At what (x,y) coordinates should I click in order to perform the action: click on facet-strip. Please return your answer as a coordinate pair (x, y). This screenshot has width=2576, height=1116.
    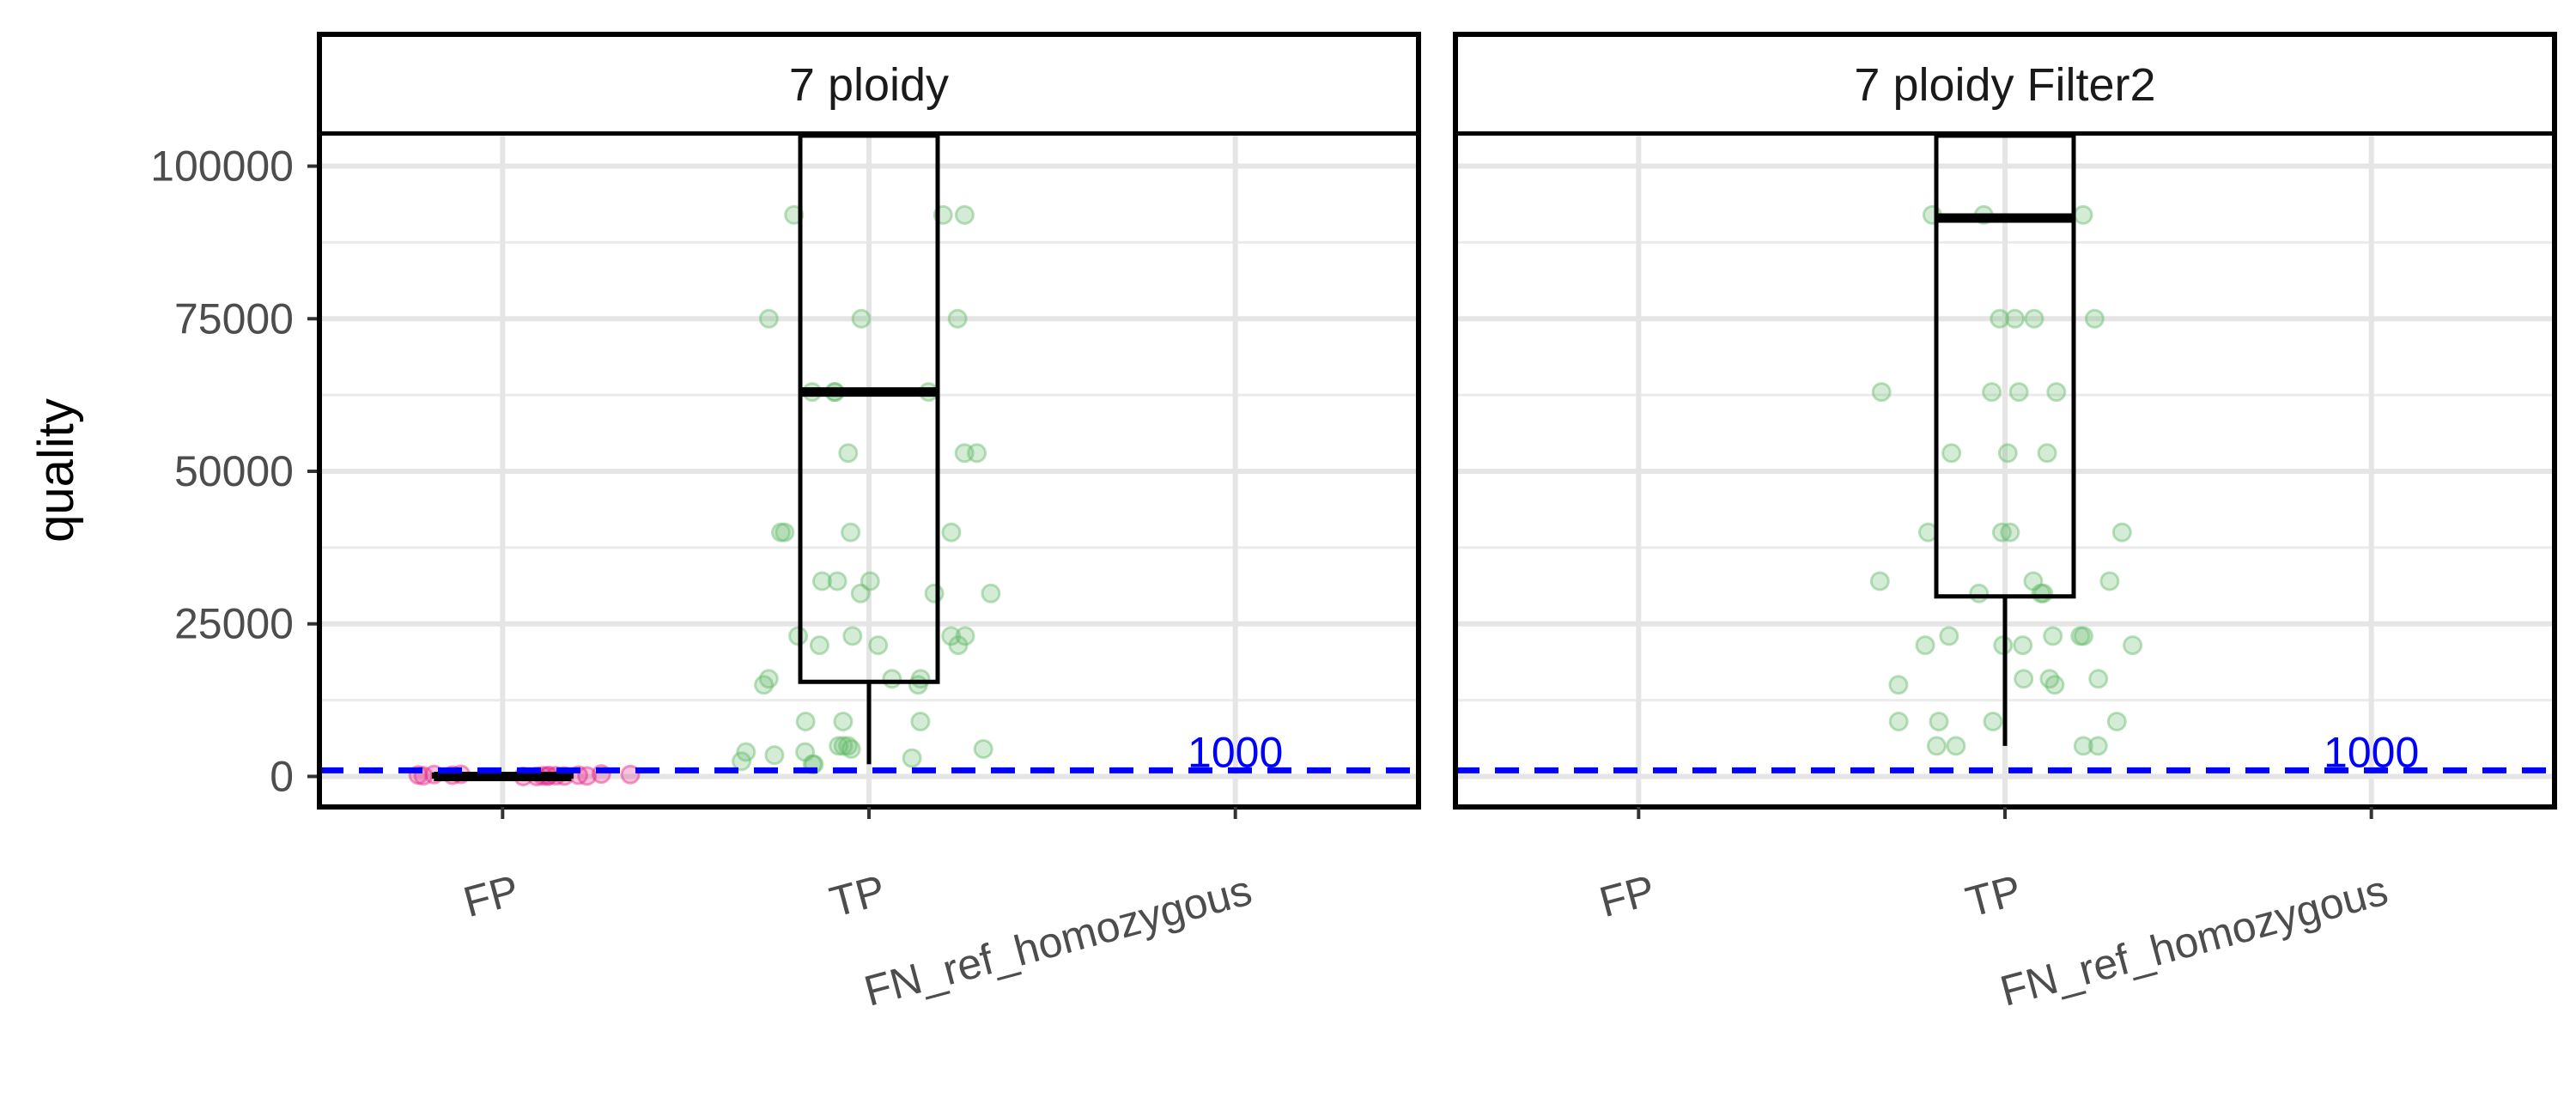
    Looking at the image, I should click on (869, 84).